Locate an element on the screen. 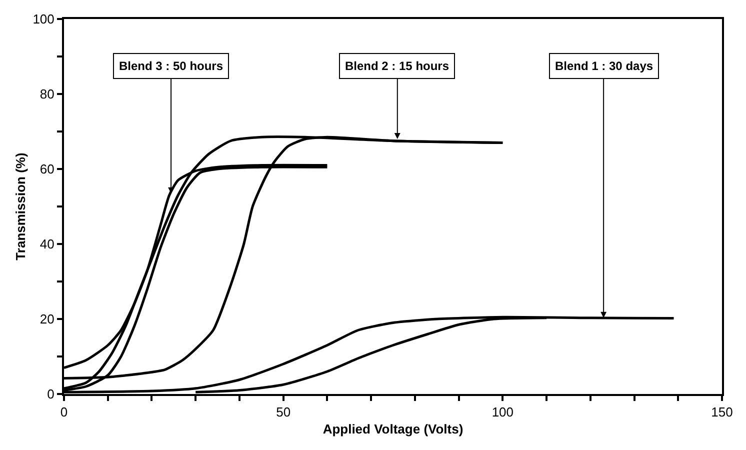 The width and height of the screenshot is (746, 450). y-tick-label: 40 is located at coordinates (47, 244).